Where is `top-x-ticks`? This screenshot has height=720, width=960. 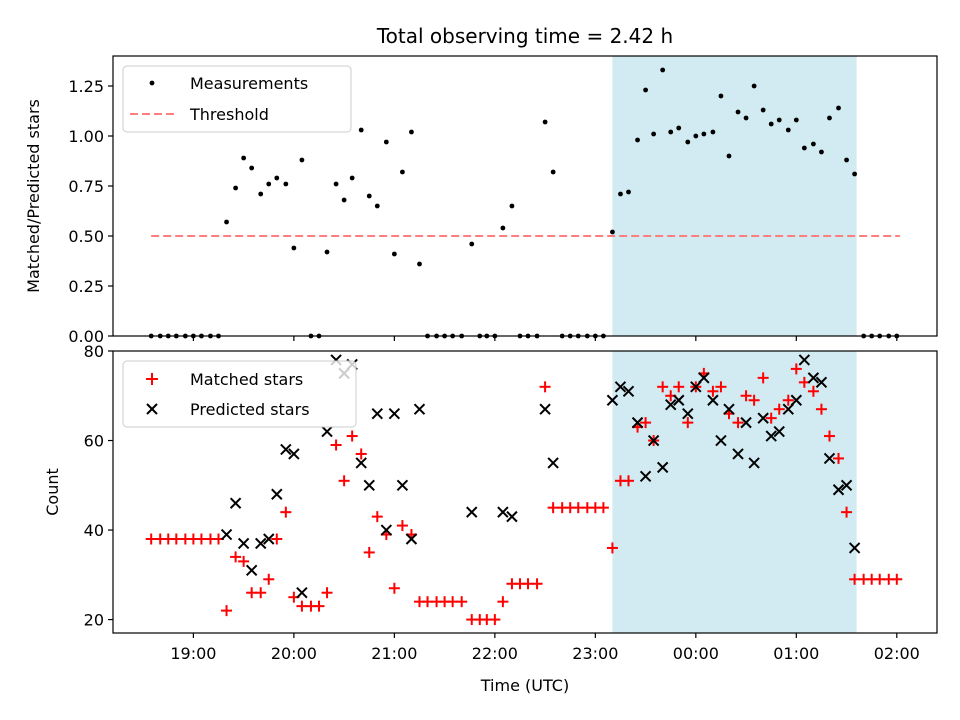
top-x-ticks is located at coordinates (545, 338).